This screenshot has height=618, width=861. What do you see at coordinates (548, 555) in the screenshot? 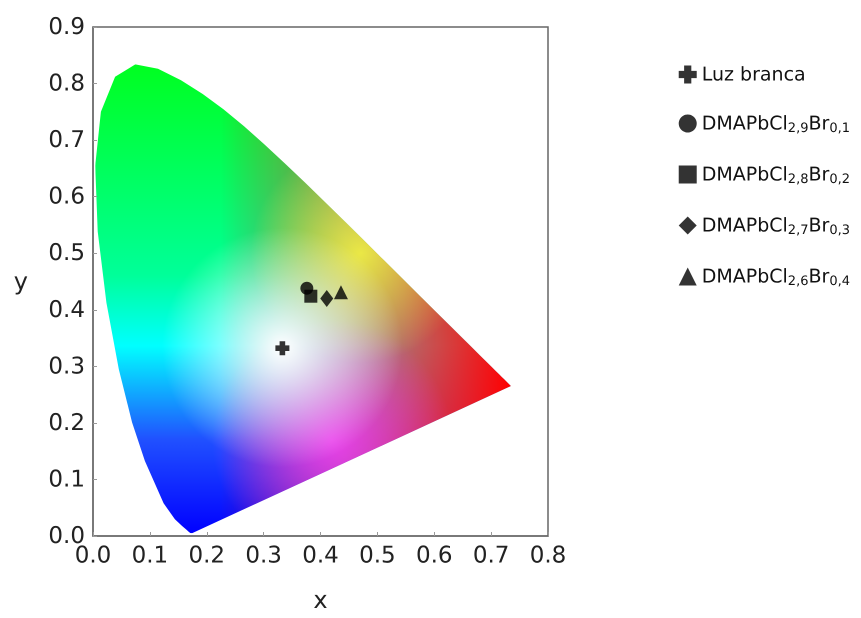
I see `x-tick-label: 0.8` at bounding box center [548, 555].